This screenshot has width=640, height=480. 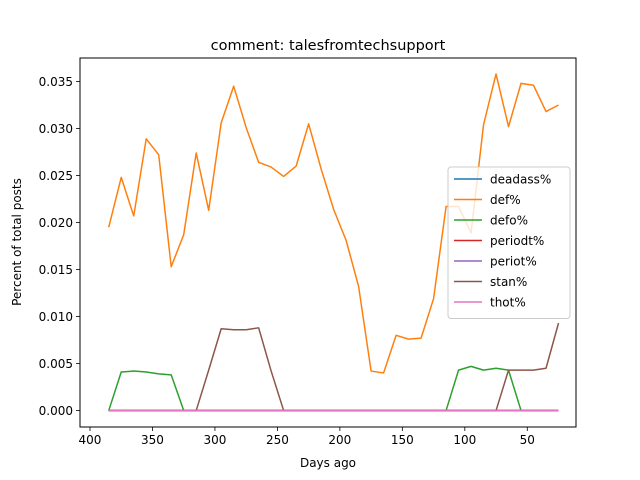 I want to click on x-tick-label: 150, so click(x=402, y=440).